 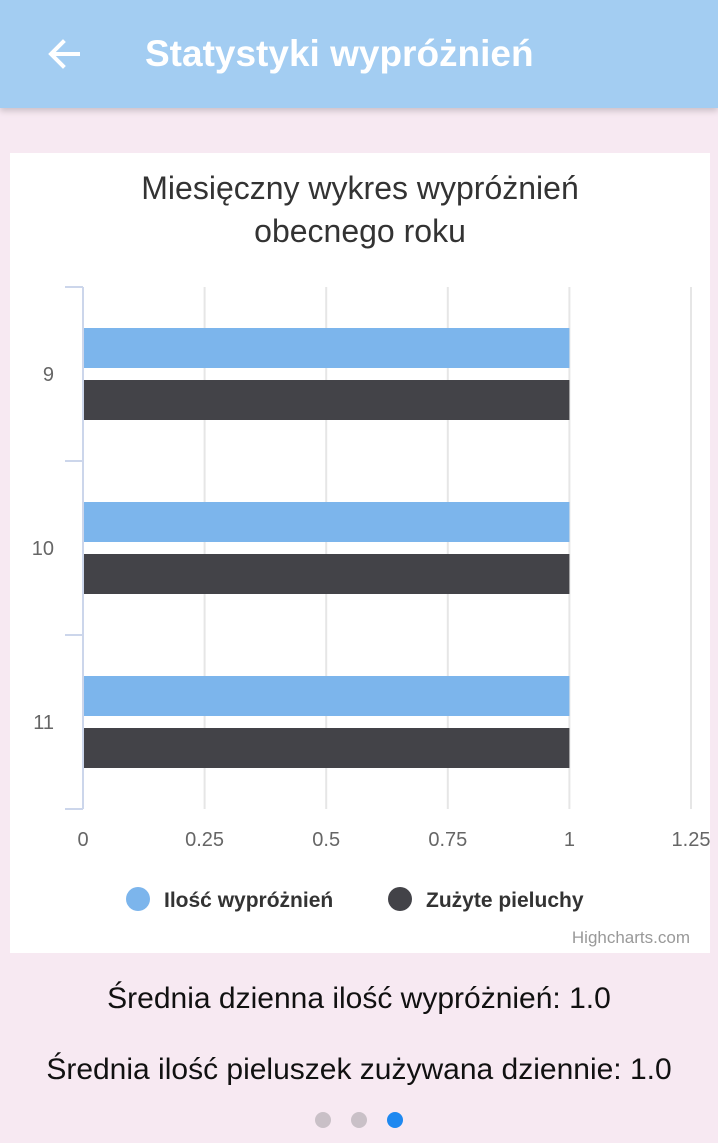 What do you see at coordinates (48, 375) in the screenshot?
I see `category-label: 9` at bounding box center [48, 375].